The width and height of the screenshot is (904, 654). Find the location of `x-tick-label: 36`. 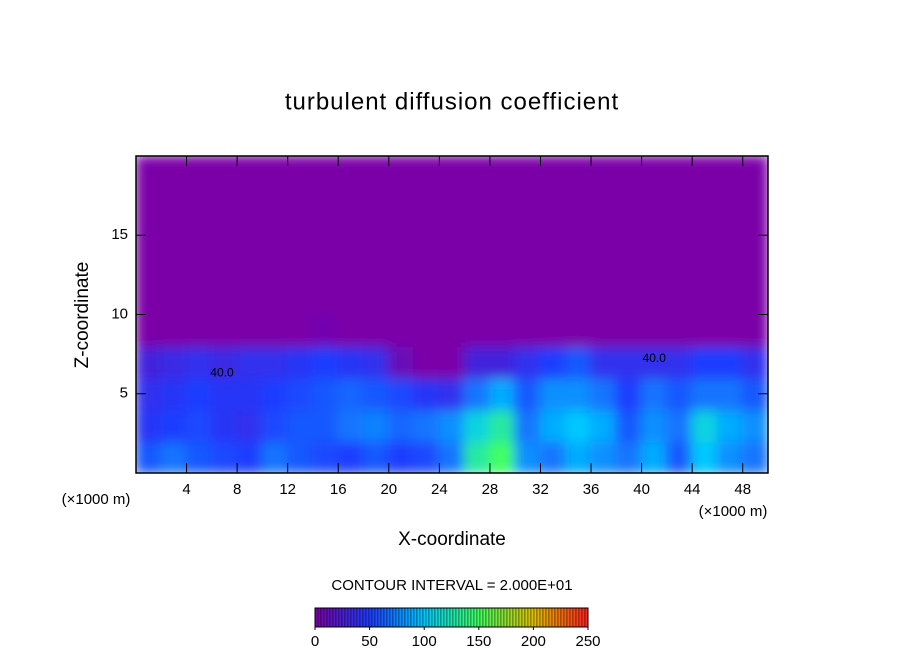

x-tick-label: 36 is located at coordinates (591, 489).